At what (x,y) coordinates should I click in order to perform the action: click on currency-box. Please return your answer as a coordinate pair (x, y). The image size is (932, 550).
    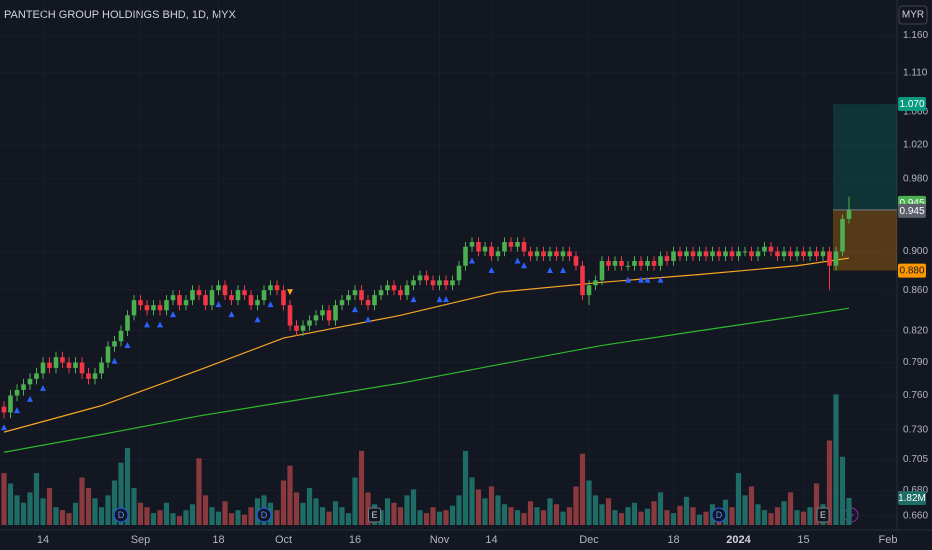
    Looking at the image, I should click on (913, 15).